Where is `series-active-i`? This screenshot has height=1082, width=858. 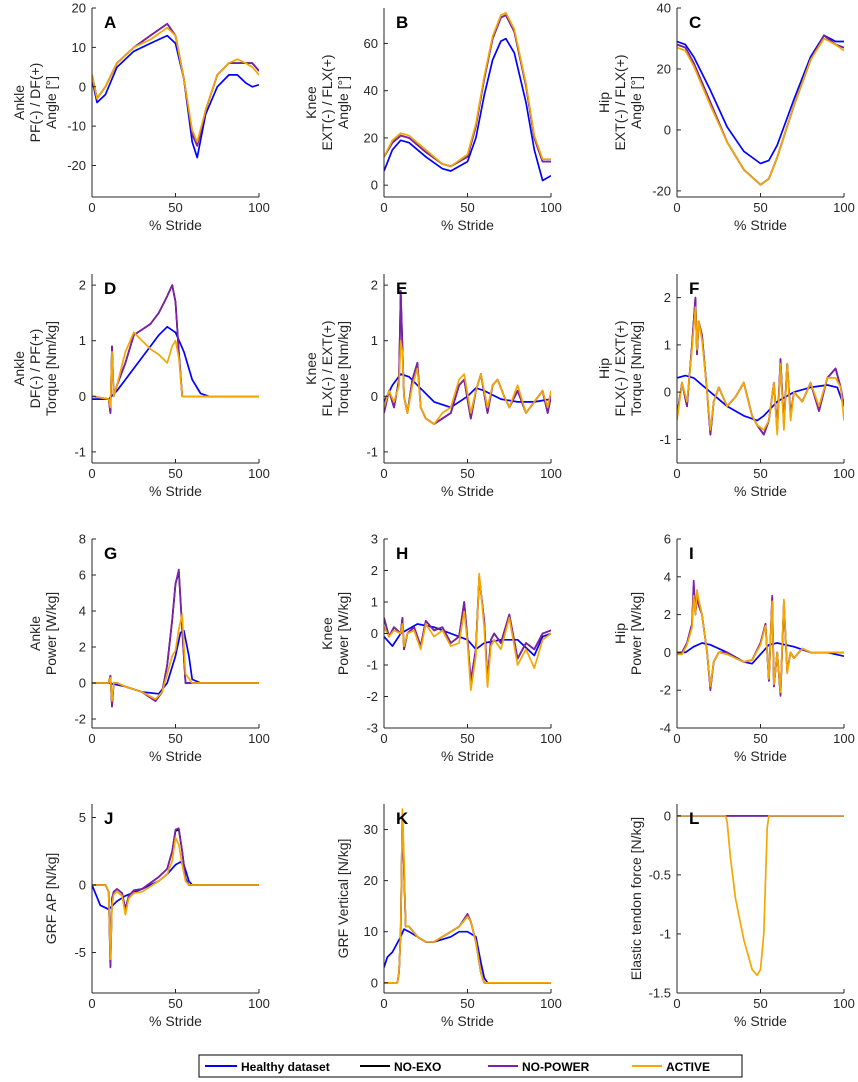 series-active-i is located at coordinates (760, 641).